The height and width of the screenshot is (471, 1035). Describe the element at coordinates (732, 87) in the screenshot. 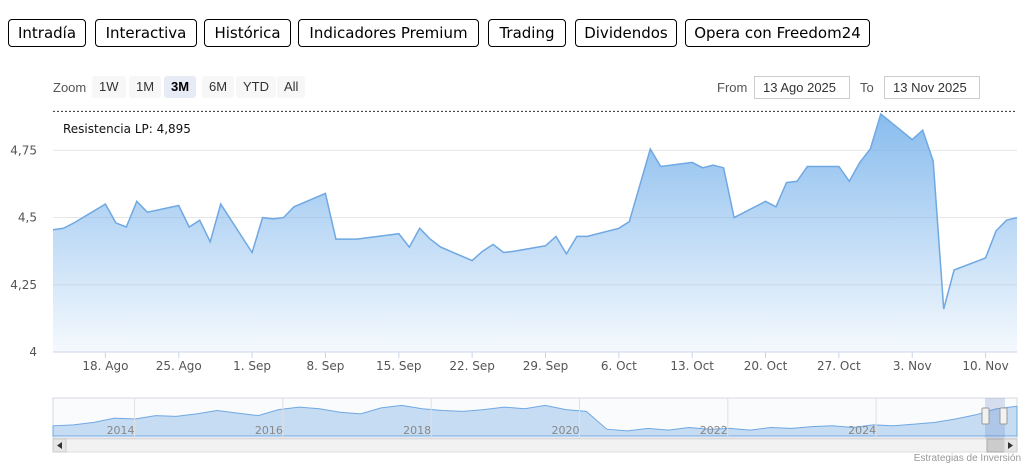

I see `from-label: From` at that location.